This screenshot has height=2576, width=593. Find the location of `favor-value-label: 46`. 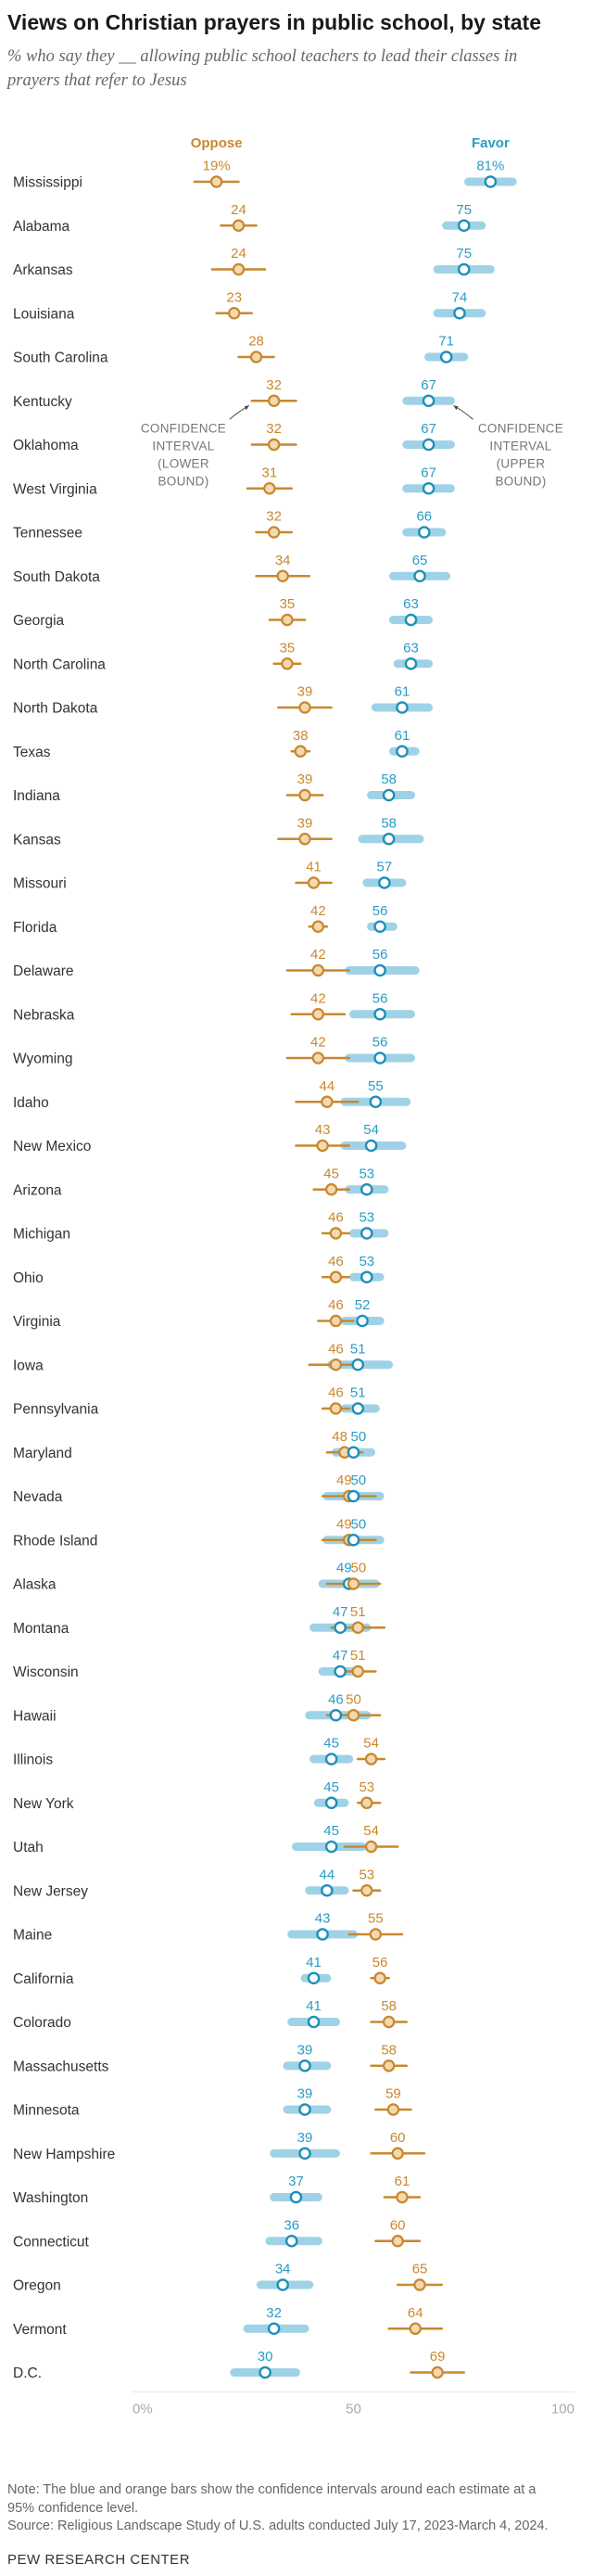

favor-value-label: 46 is located at coordinates (336, 1699).